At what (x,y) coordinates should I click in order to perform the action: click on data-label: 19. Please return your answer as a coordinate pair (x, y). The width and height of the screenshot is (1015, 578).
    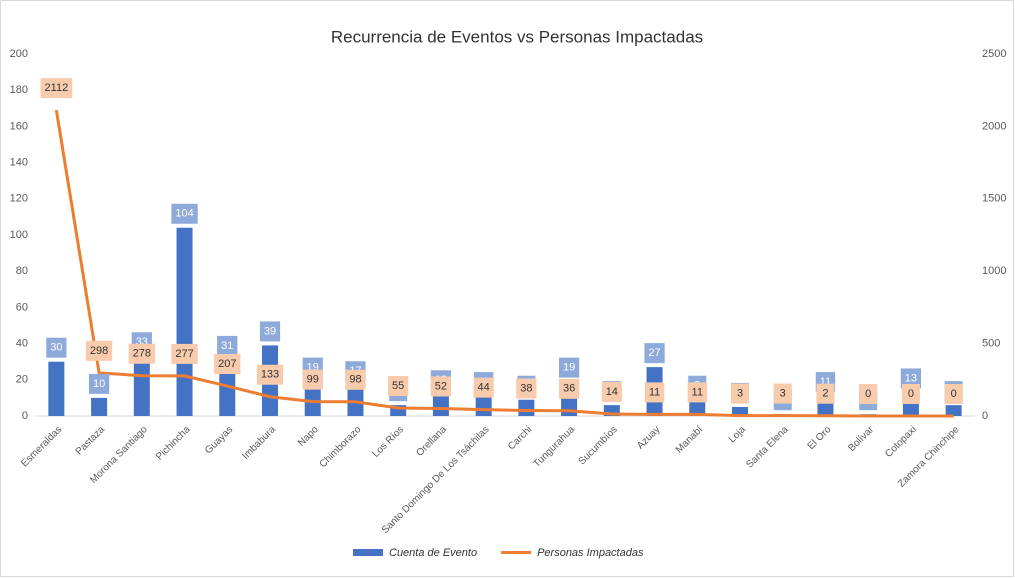
    Looking at the image, I should click on (569, 368).